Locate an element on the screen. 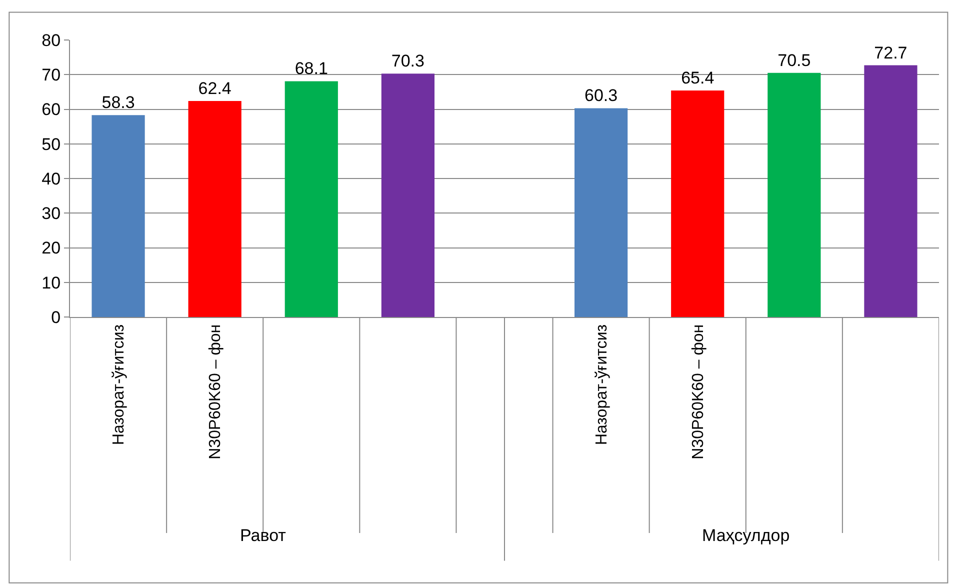  y-tick-label: 80 is located at coordinates (51, 40).